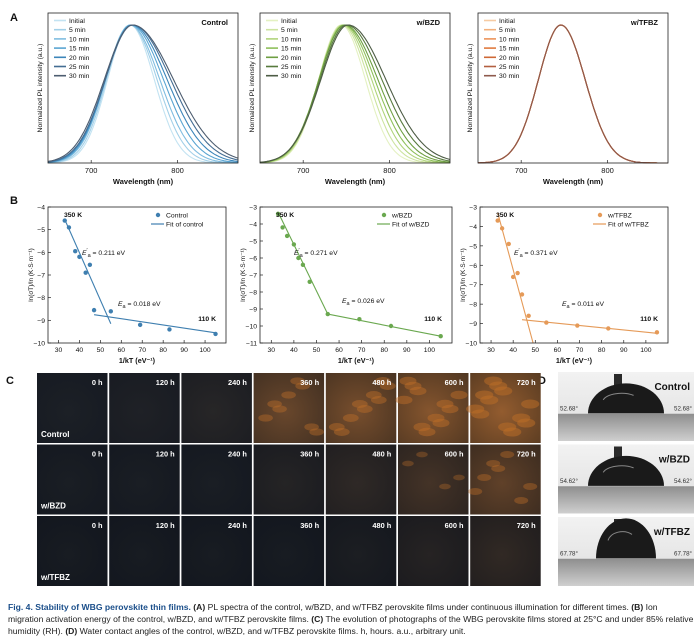 Image resolution: width=700 pixels, height=637 pixels. I want to click on b-legend-label-0-1: Fit of control, so click(185, 225).